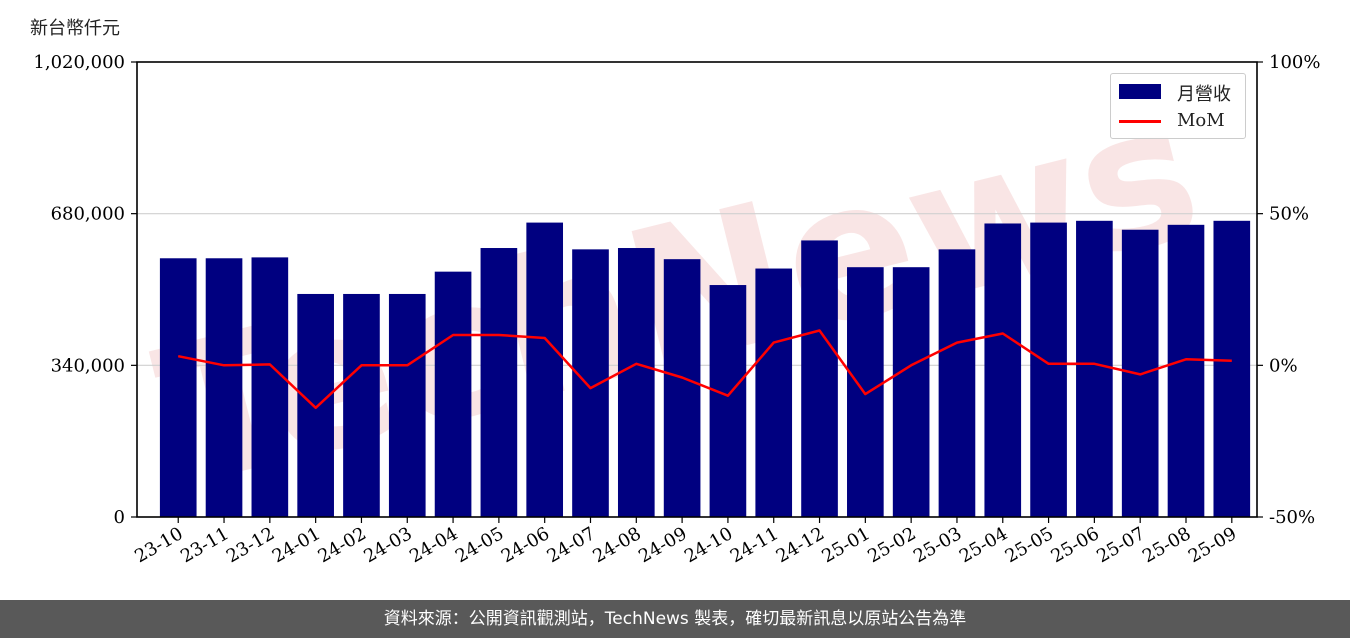 This screenshot has width=1350, height=638. What do you see at coordinates (1212, 545) in the screenshot?
I see `x-tick-label: 25-09` at bounding box center [1212, 545].